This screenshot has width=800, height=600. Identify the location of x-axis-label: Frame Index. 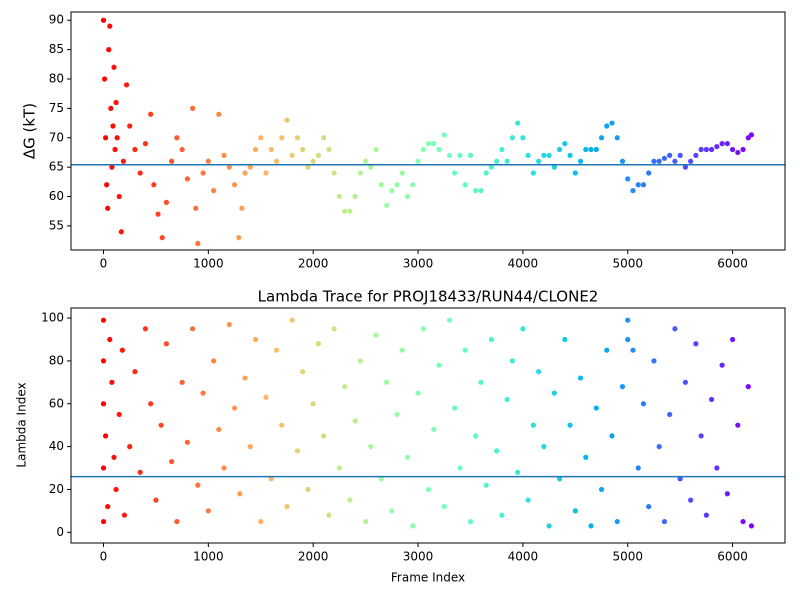
(428, 578).